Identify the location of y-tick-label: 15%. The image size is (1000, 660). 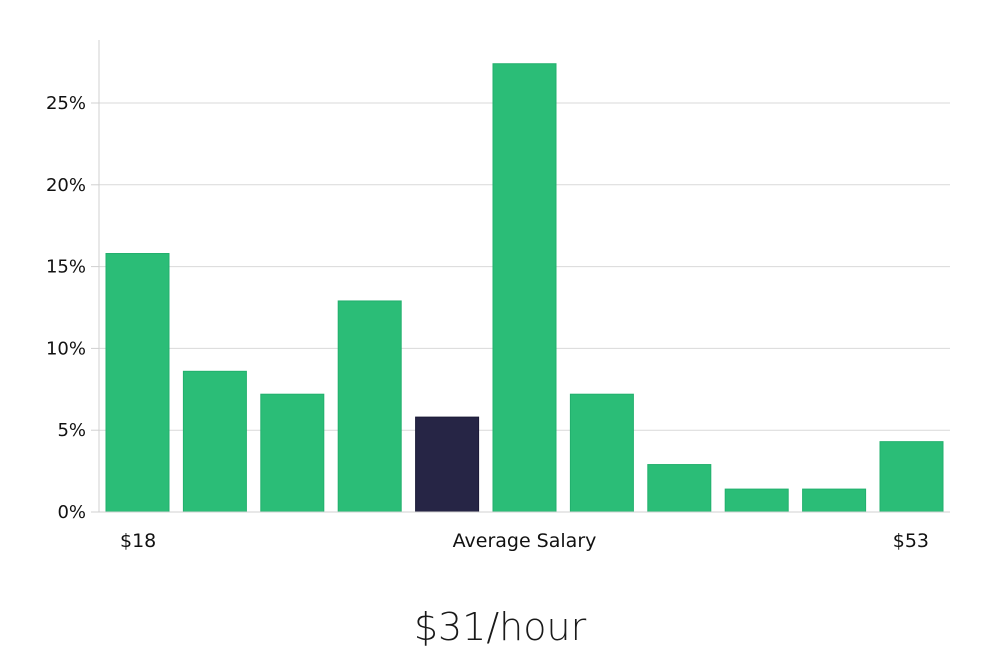
(66, 267).